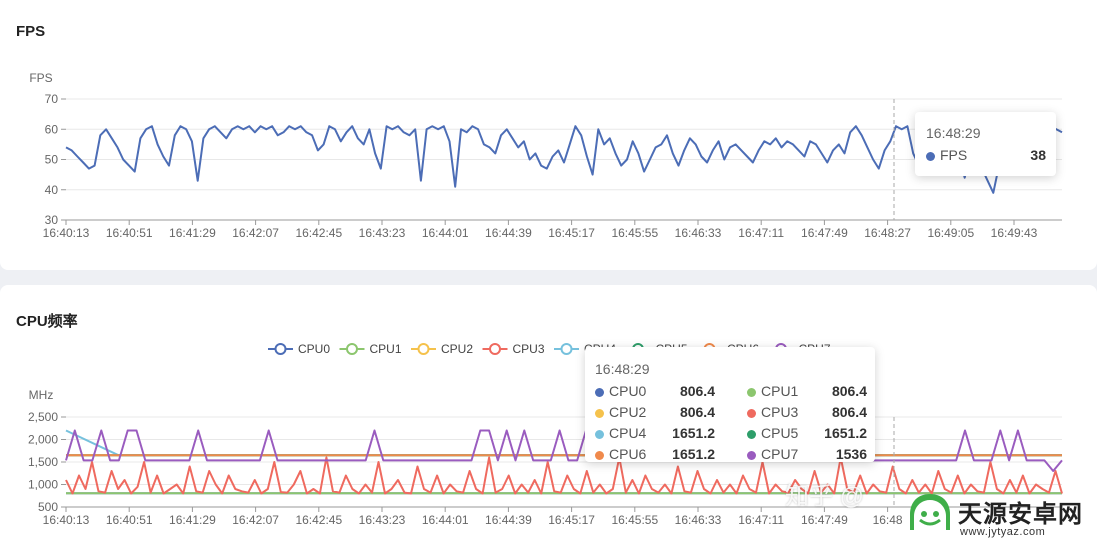  What do you see at coordinates (953, 133) in the screenshot?
I see `fps-tooltip-time: 16:48:29` at bounding box center [953, 133].